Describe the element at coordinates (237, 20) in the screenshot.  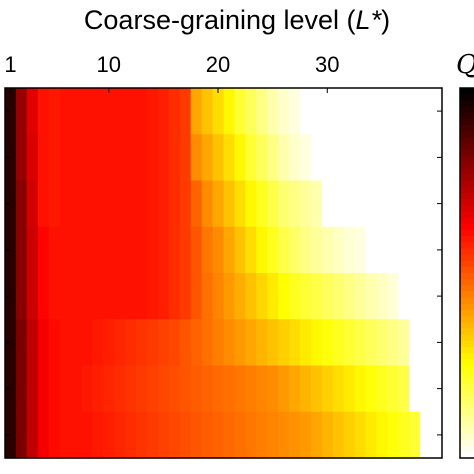
I see `chart-title: Coarse-graining level (L*)` at that location.